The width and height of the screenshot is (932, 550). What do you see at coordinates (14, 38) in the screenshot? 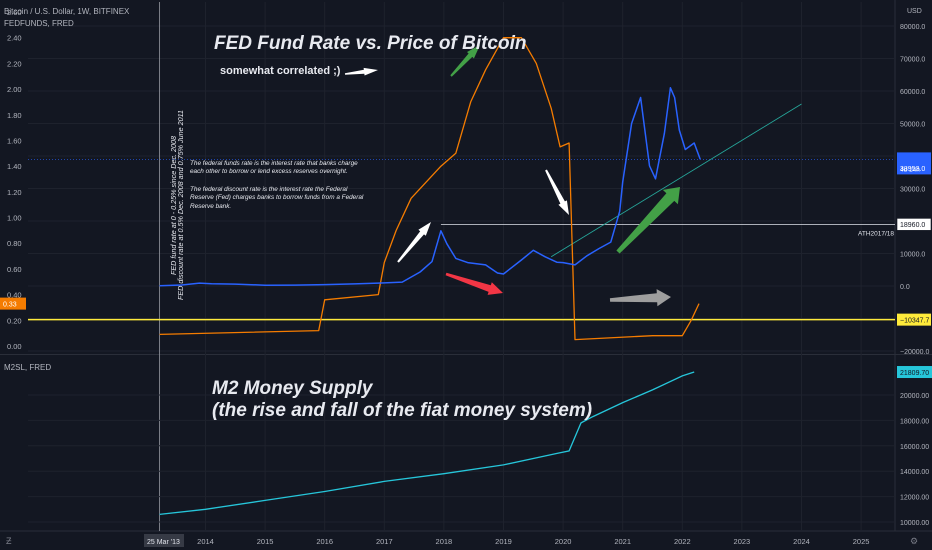
I see `left-axis-tick: 2.40` at bounding box center [14, 38].